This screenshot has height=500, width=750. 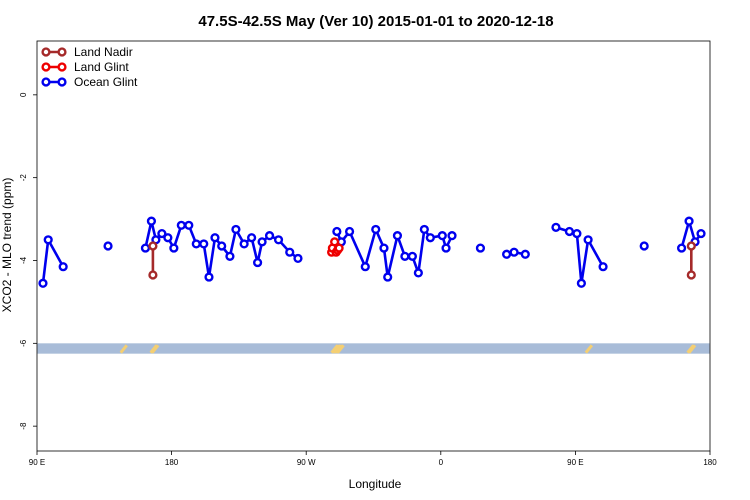 What do you see at coordinates (106, 82) in the screenshot?
I see `legend-label: Ocean Glint` at bounding box center [106, 82].